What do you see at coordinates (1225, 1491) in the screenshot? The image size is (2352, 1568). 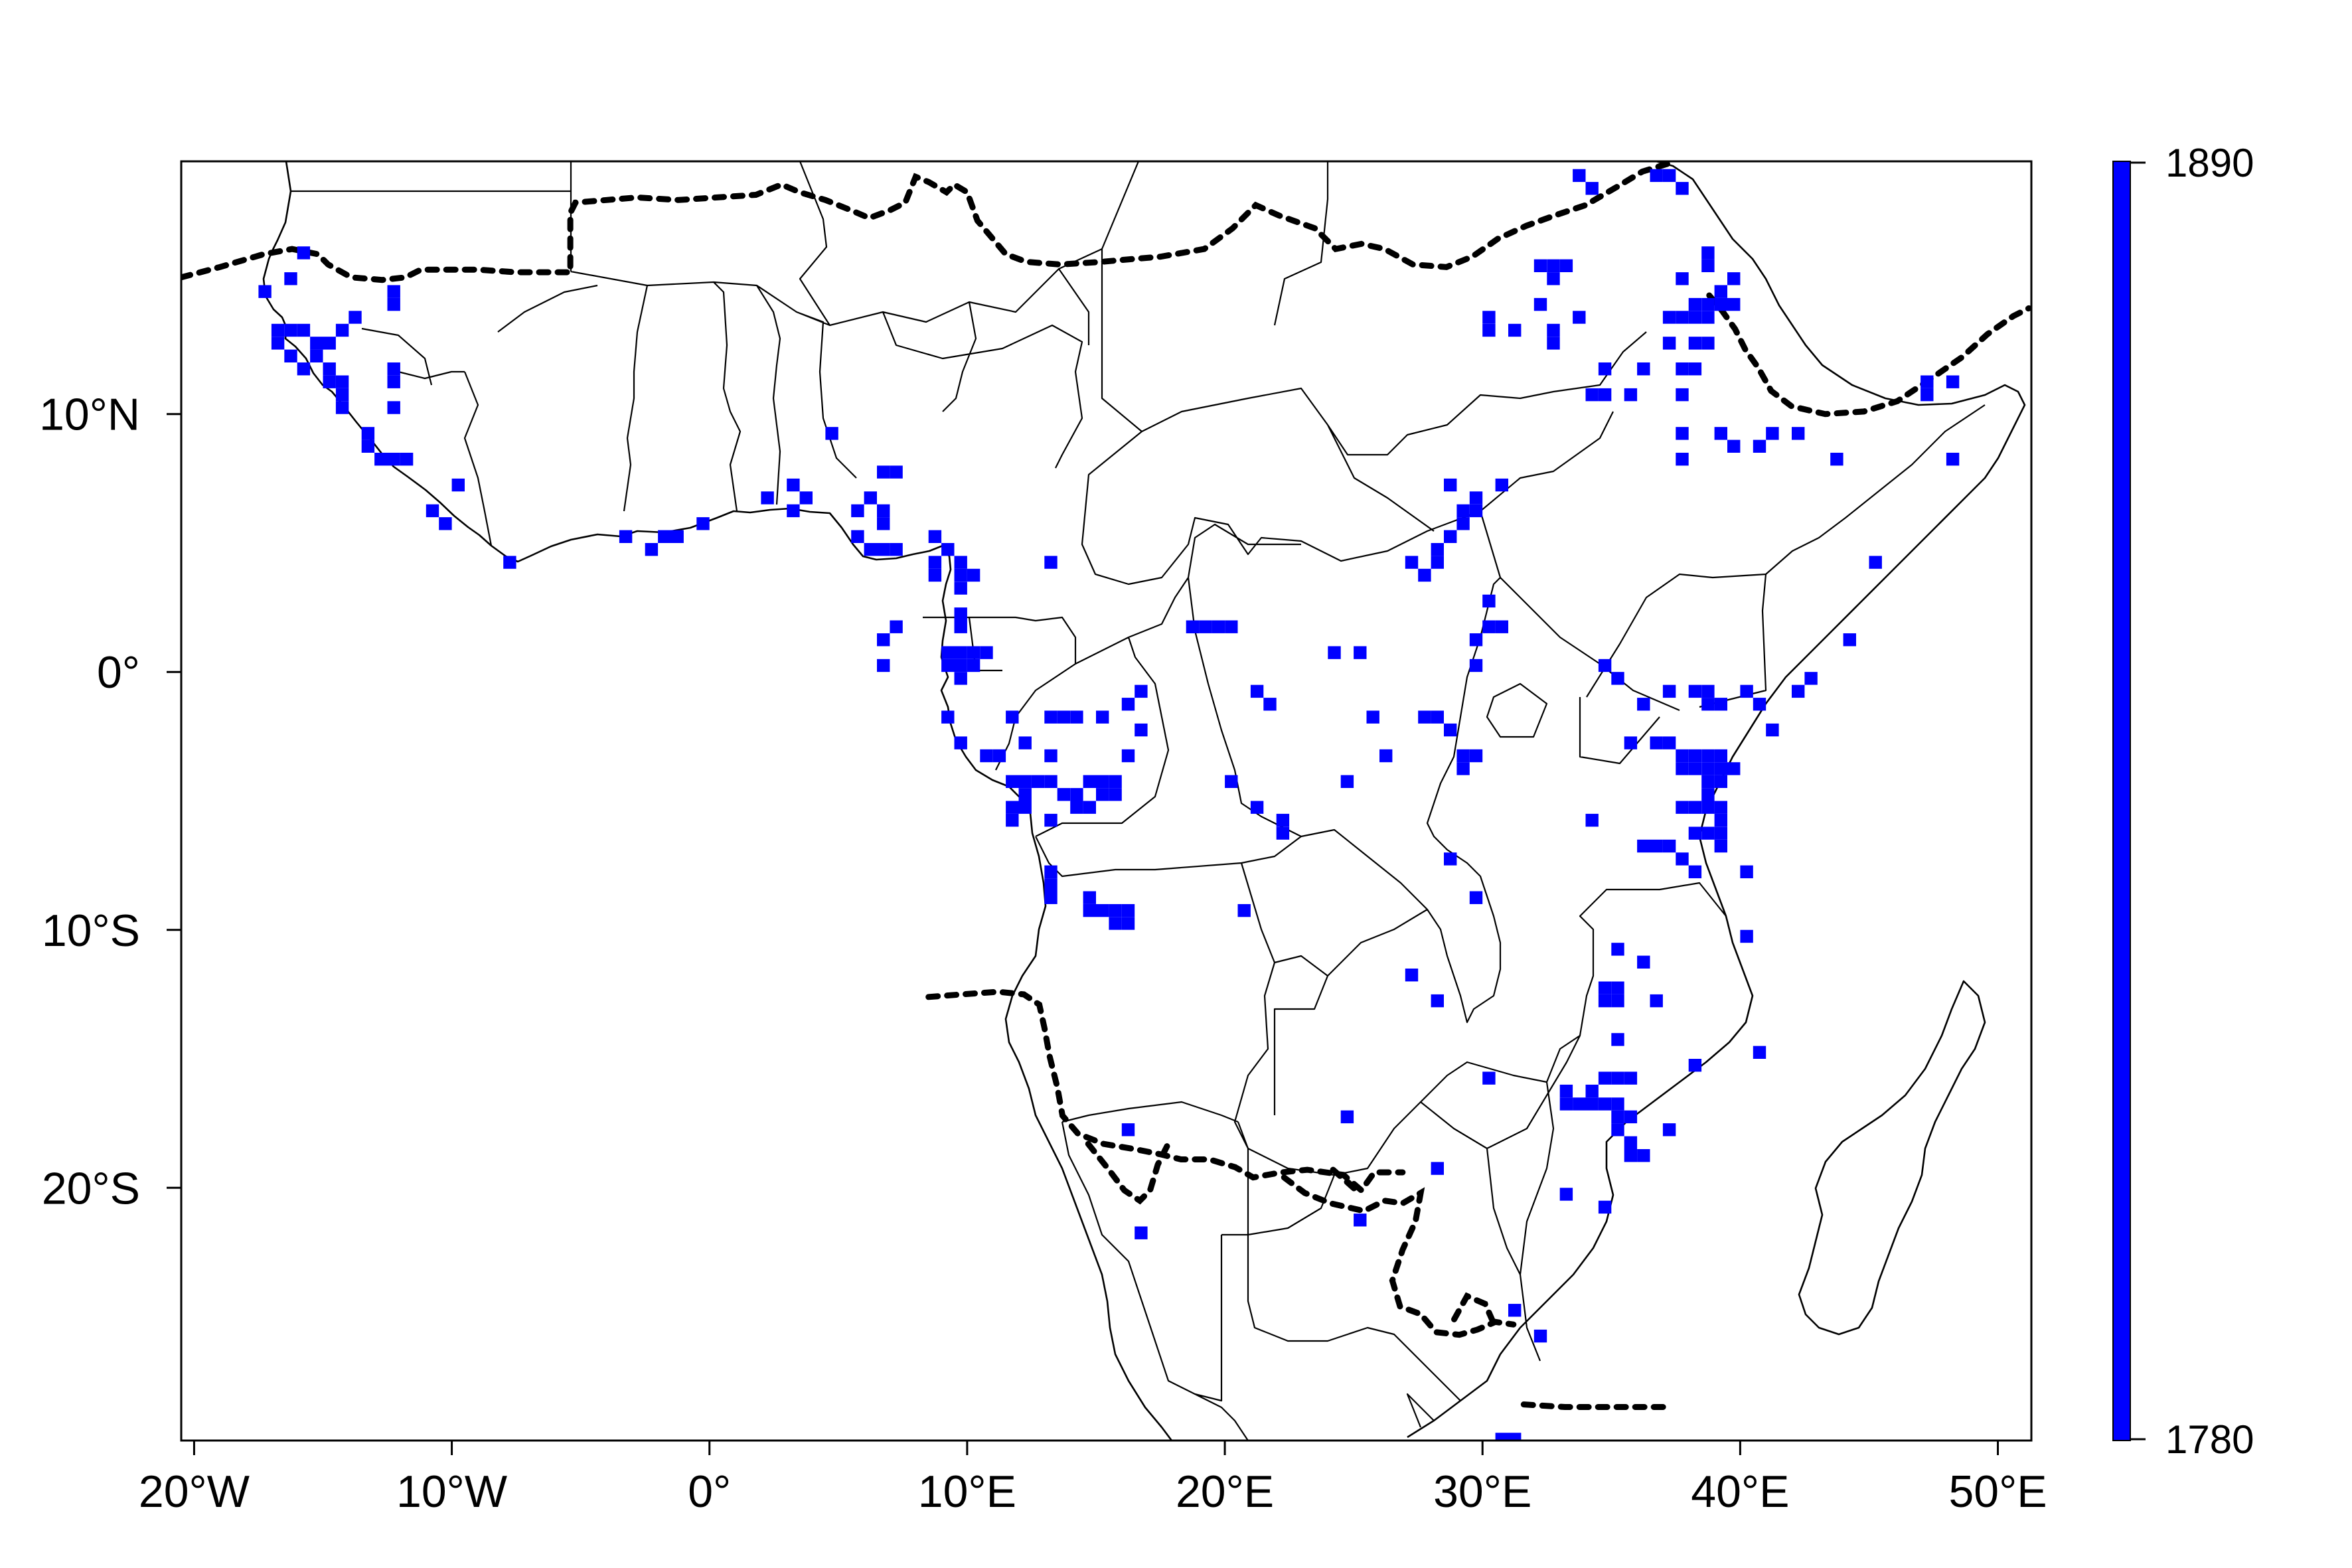 I see `x-tick-label: 20°E` at bounding box center [1225, 1491].